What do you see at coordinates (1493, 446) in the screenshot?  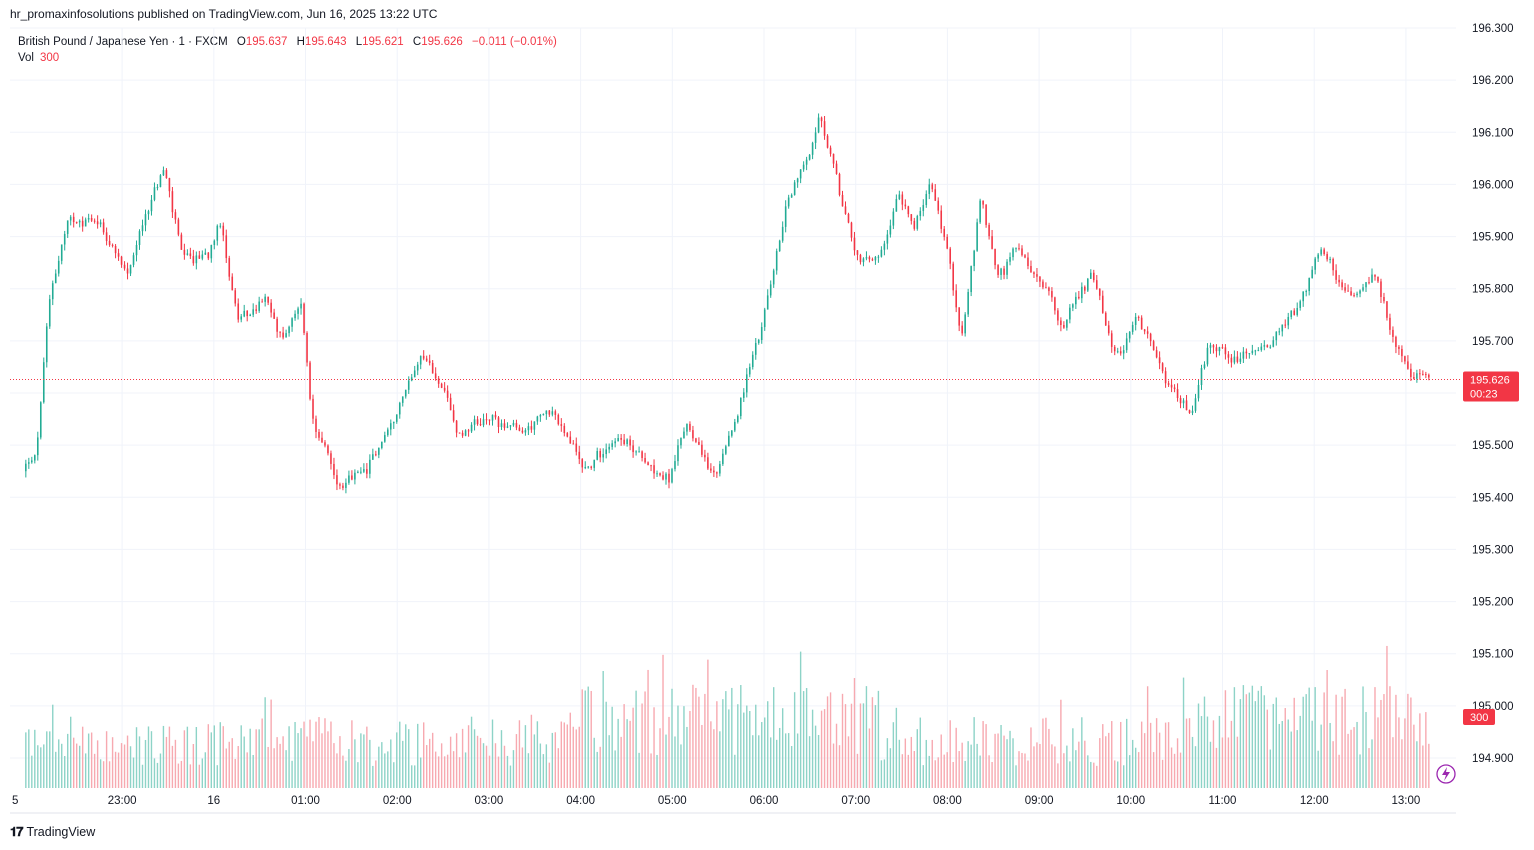 I see `price-tick-label: 195.500` at bounding box center [1493, 446].